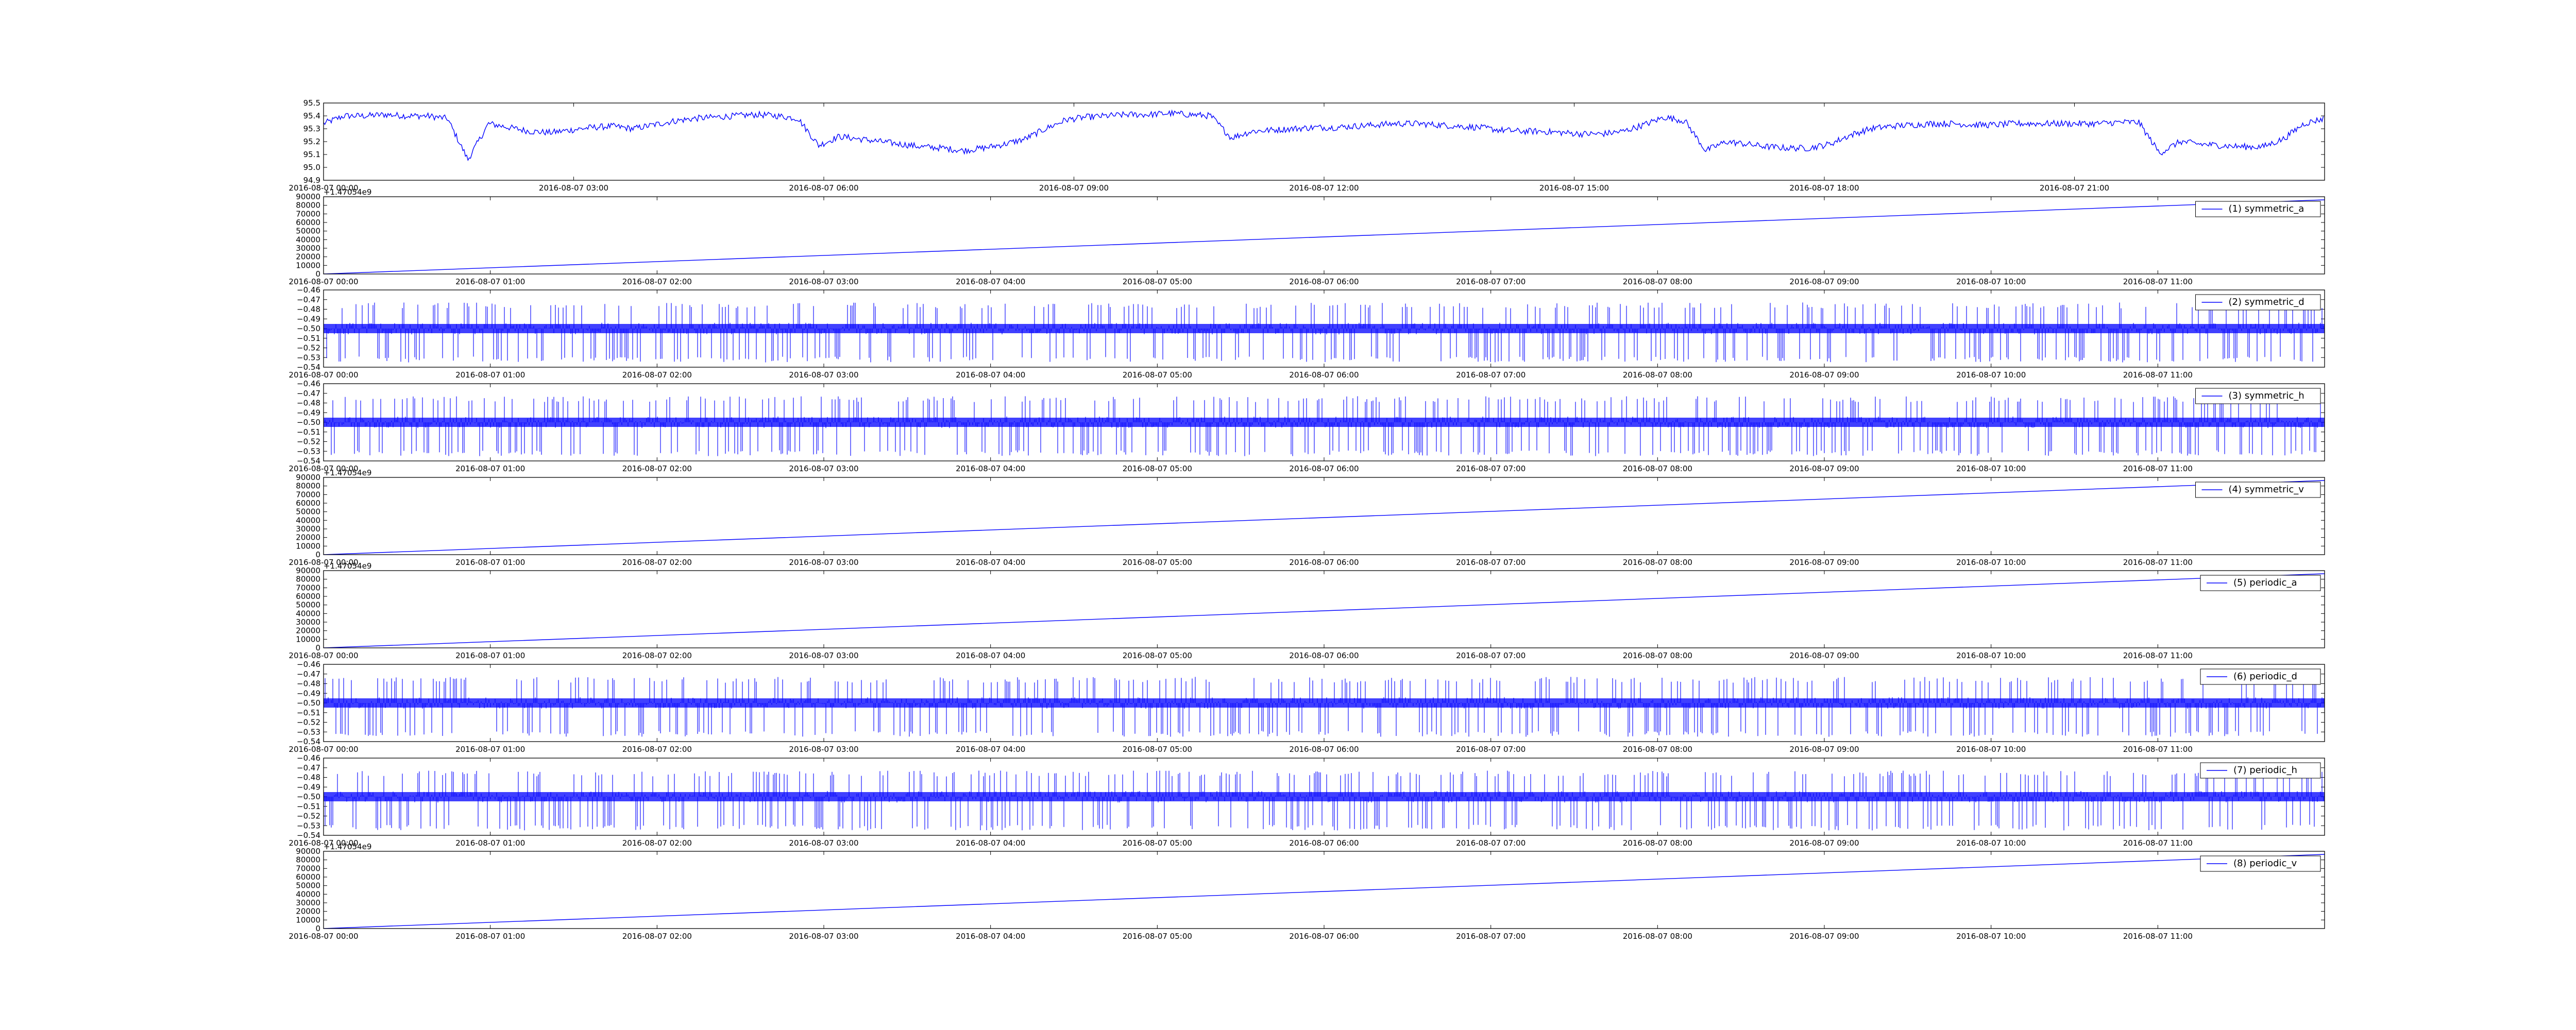 Image resolution: width=2576 pixels, height=1030 pixels. What do you see at coordinates (2258, 490) in the screenshot?
I see `legend-box` at bounding box center [2258, 490].